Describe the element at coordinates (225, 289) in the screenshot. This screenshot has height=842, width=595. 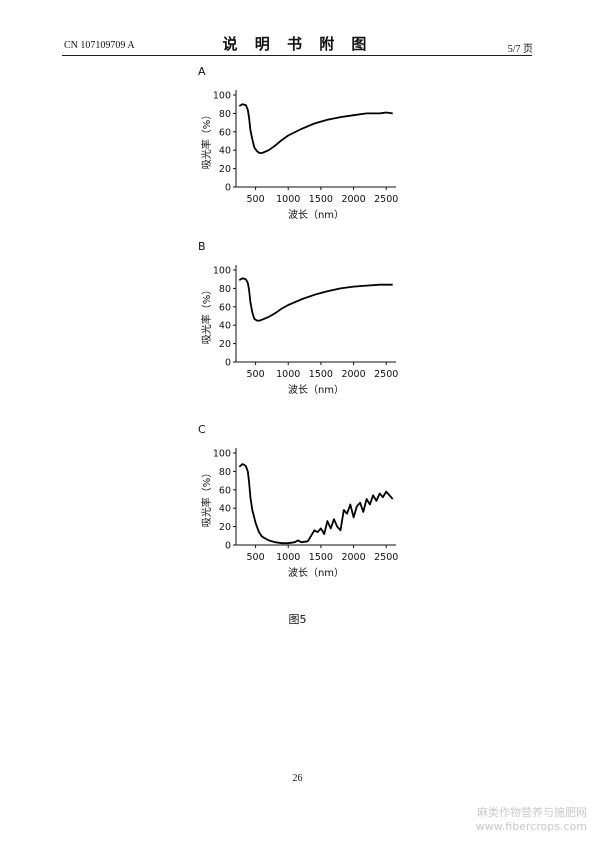
I see `chart-b-y-tick-label: 80` at that location.